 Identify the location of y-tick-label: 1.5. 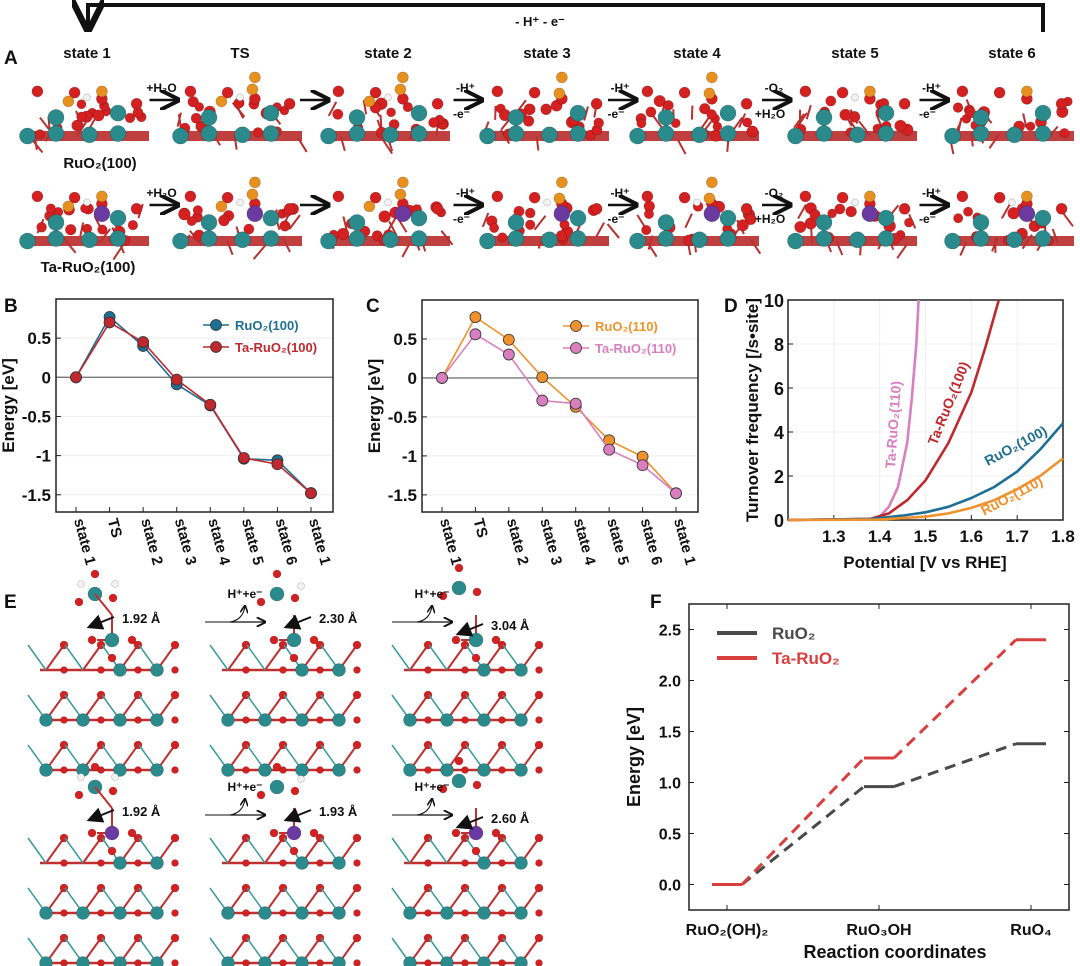
(670, 733).